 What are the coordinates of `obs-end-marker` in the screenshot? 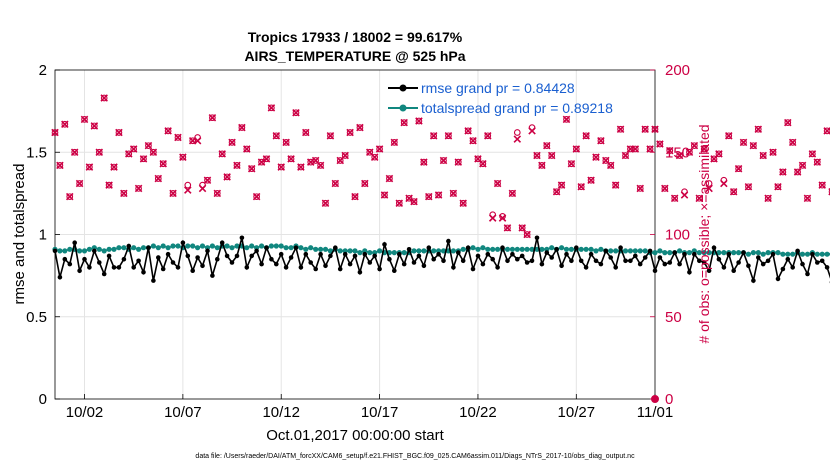 It's located at (655, 399).